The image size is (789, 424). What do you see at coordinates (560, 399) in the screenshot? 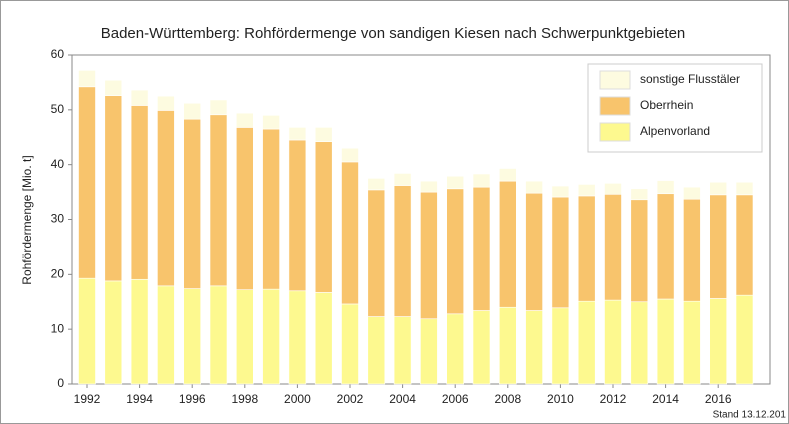
I see `x-tick-label: 2010` at bounding box center [560, 399].